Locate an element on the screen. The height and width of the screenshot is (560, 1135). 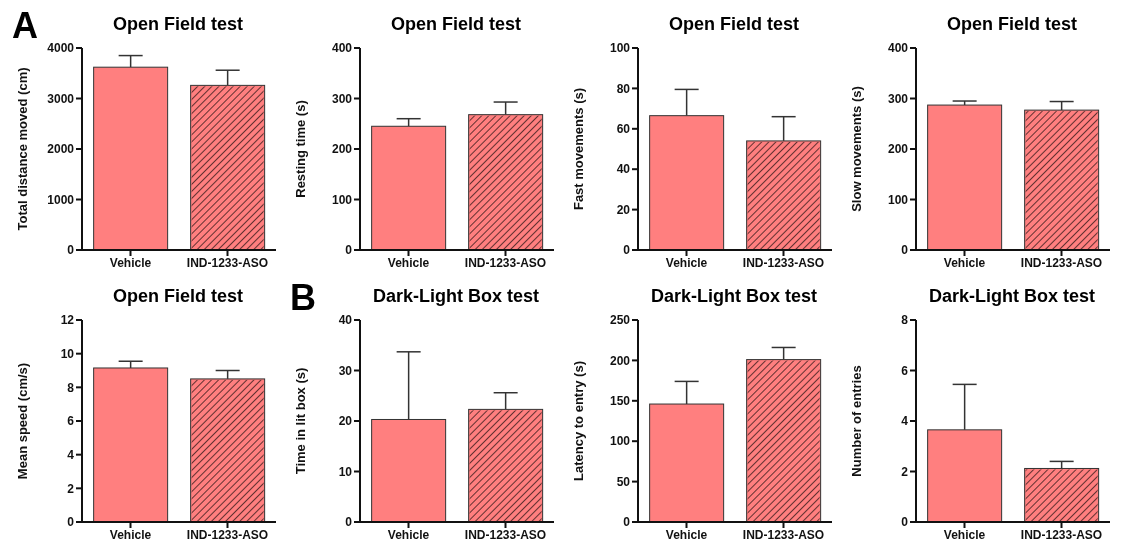
y-tick-label: 2000 is located at coordinates (61, 149).